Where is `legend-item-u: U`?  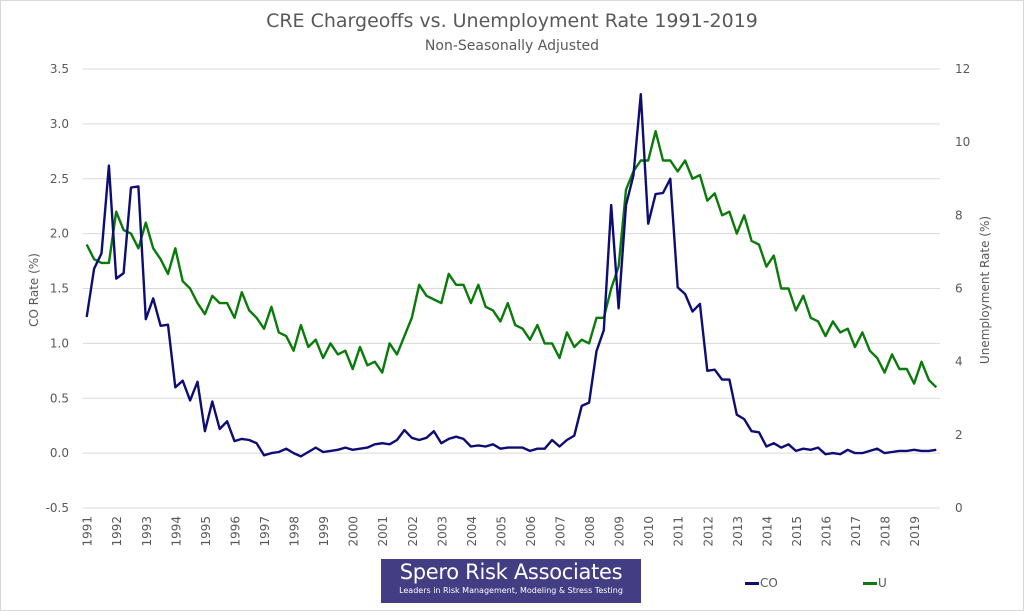
legend-item-u: U is located at coordinates (875, 583).